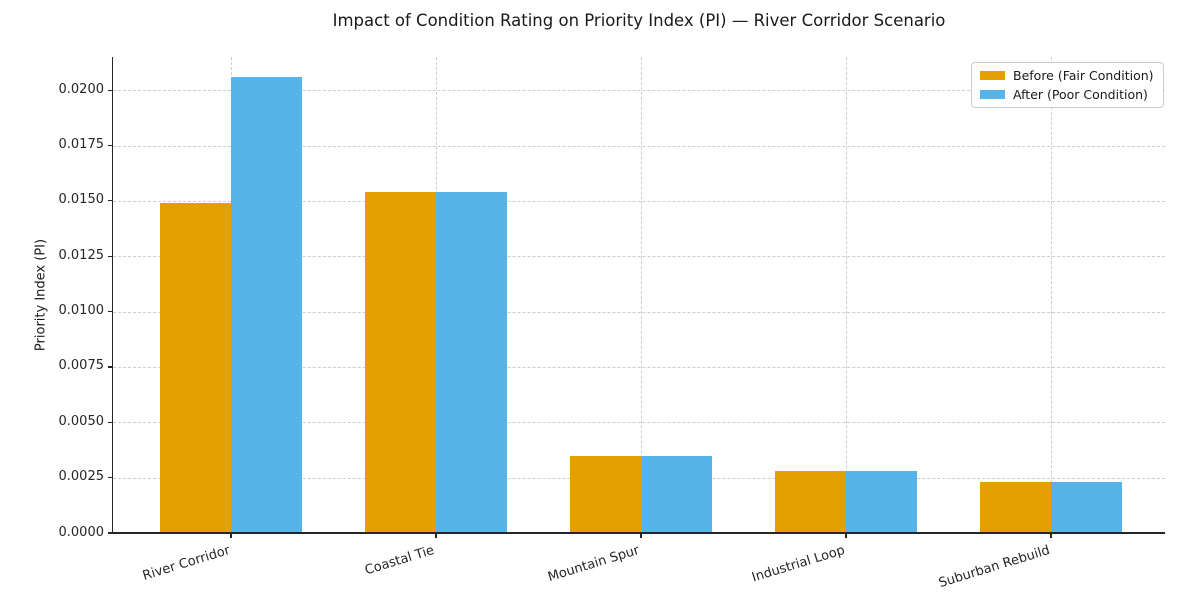 Image resolution: width=1200 pixels, height=608 pixels. What do you see at coordinates (81, 255) in the screenshot?
I see `y-tick-label: 0.0125` at bounding box center [81, 255].